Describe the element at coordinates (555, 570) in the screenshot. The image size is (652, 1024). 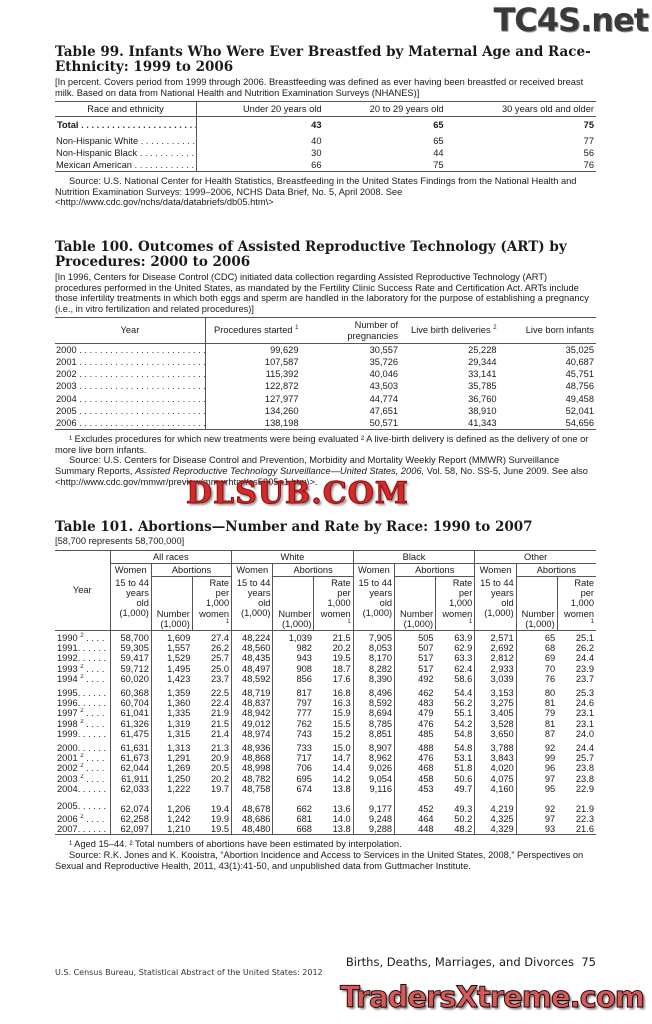
I see `abortions-header: Abortions` at that location.